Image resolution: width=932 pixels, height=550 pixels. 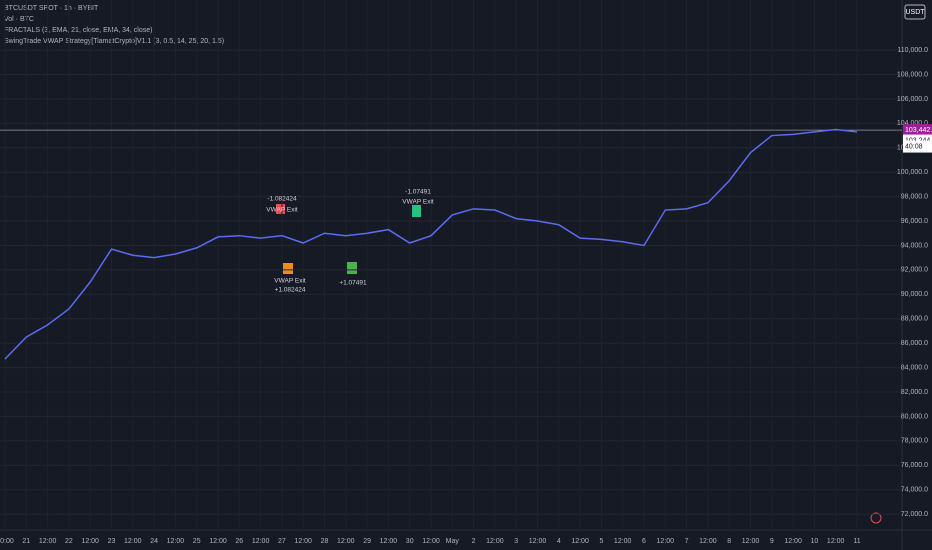 I want to click on annotation: +1.07491, so click(x=353, y=283).